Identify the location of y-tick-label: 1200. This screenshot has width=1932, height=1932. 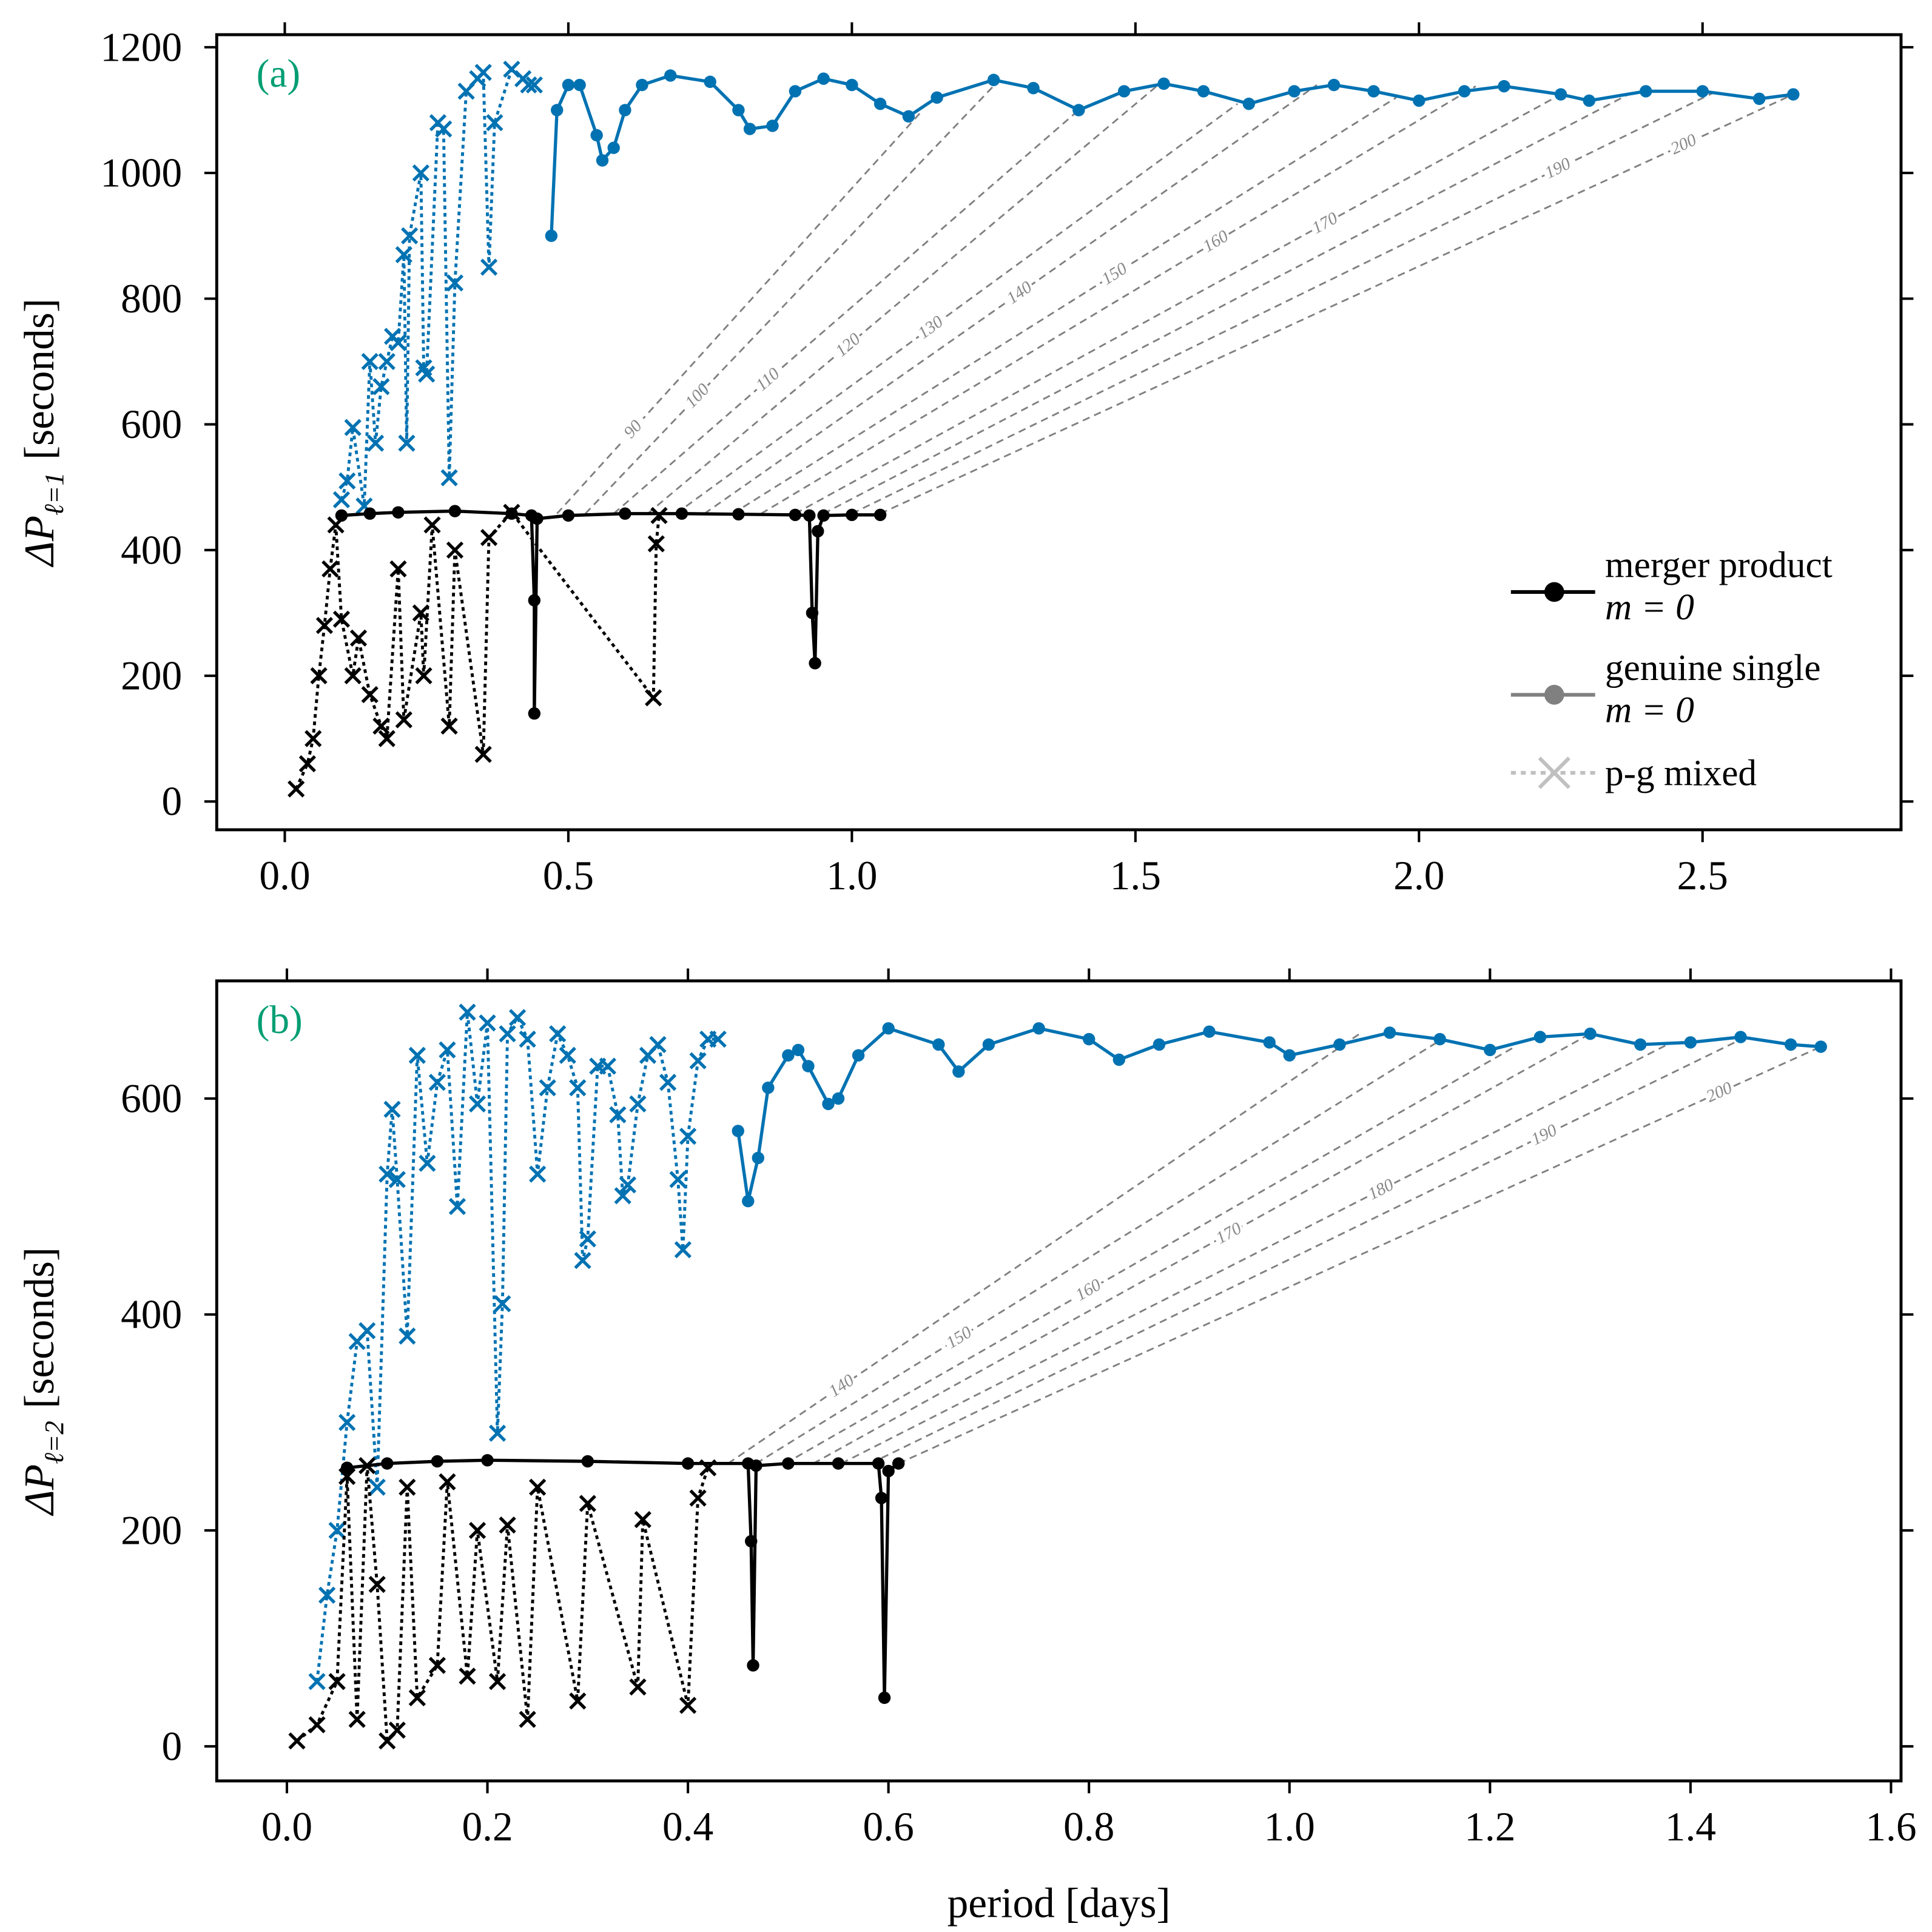
(141, 47).